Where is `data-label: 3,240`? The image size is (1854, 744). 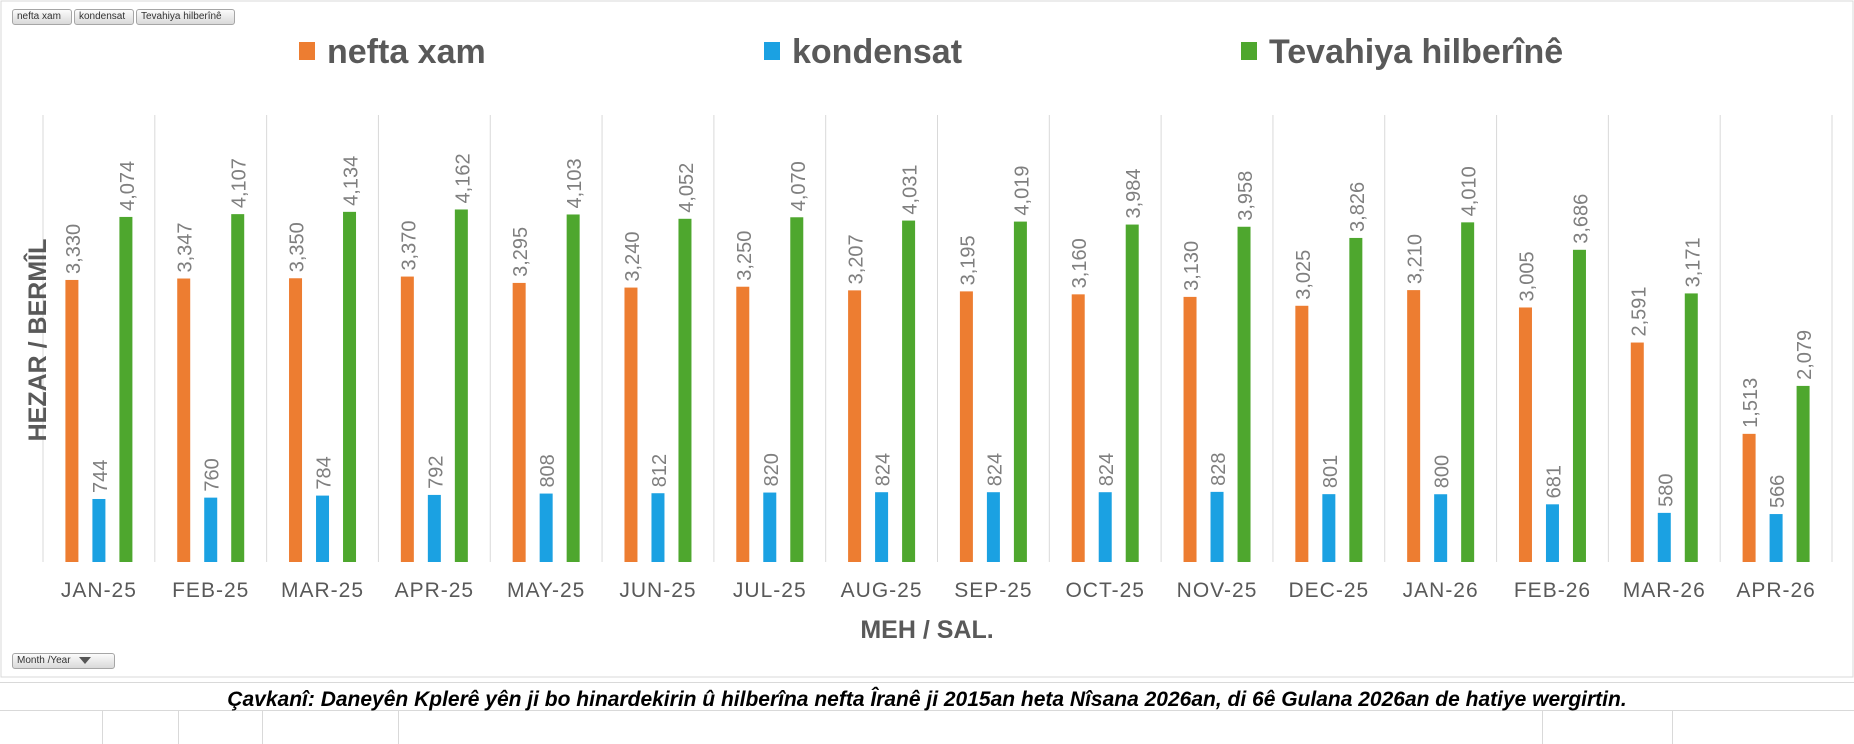
data-label: 3,240 is located at coordinates (633, 257).